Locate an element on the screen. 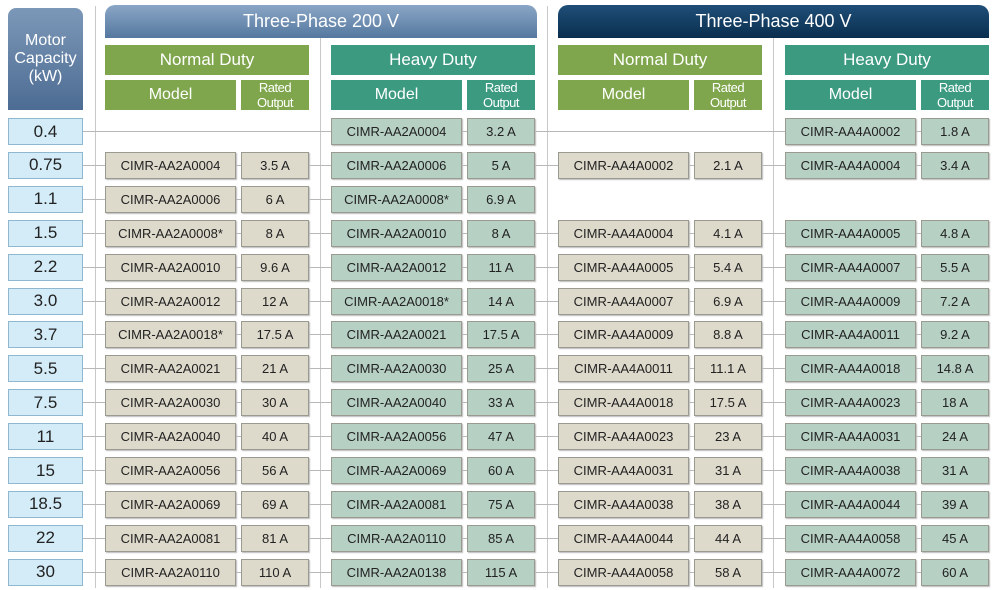 Image resolution: width=994 pixels, height=590 pixels. output-cell: 18 A is located at coordinates (955, 403).